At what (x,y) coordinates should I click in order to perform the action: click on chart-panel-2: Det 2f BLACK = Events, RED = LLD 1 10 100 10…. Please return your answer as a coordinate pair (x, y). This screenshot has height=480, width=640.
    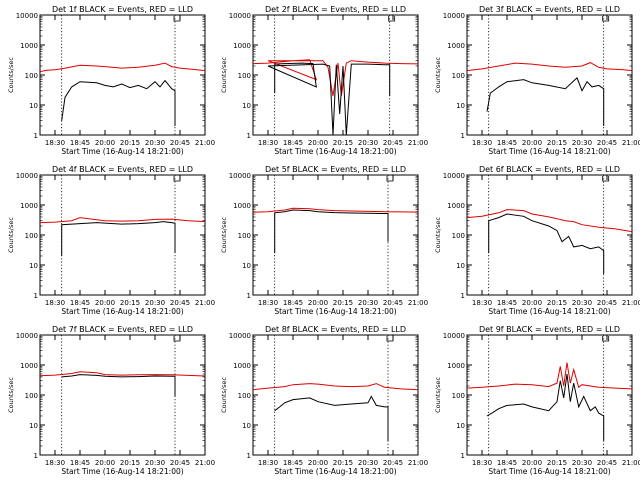
    Looking at the image, I should click on (324, 80).